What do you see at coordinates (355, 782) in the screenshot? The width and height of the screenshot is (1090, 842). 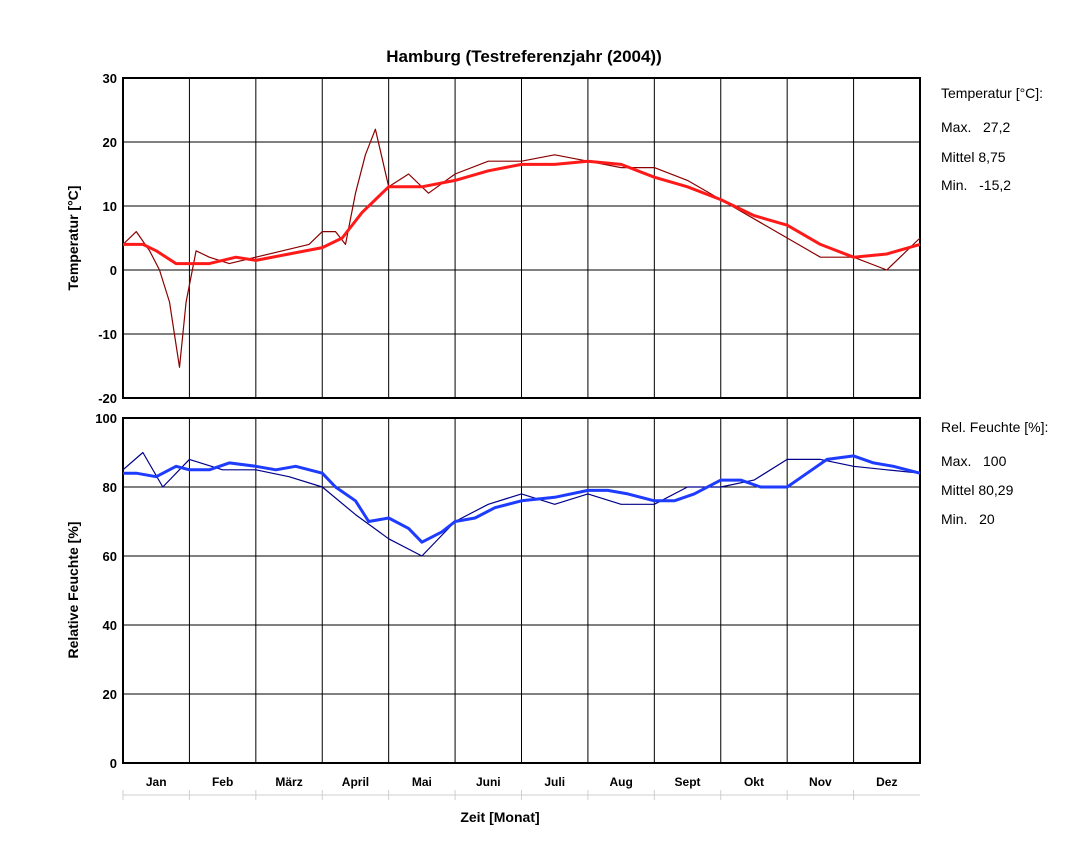 I see `month-label: April` at bounding box center [355, 782].